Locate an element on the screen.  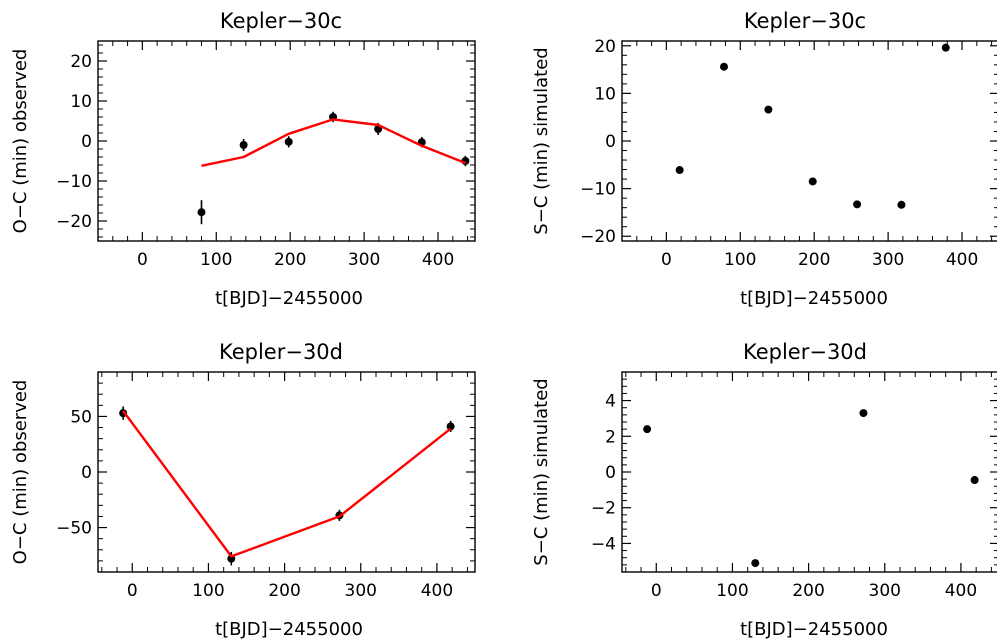
y-tick-label: −50 is located at coordinates (74, 529).